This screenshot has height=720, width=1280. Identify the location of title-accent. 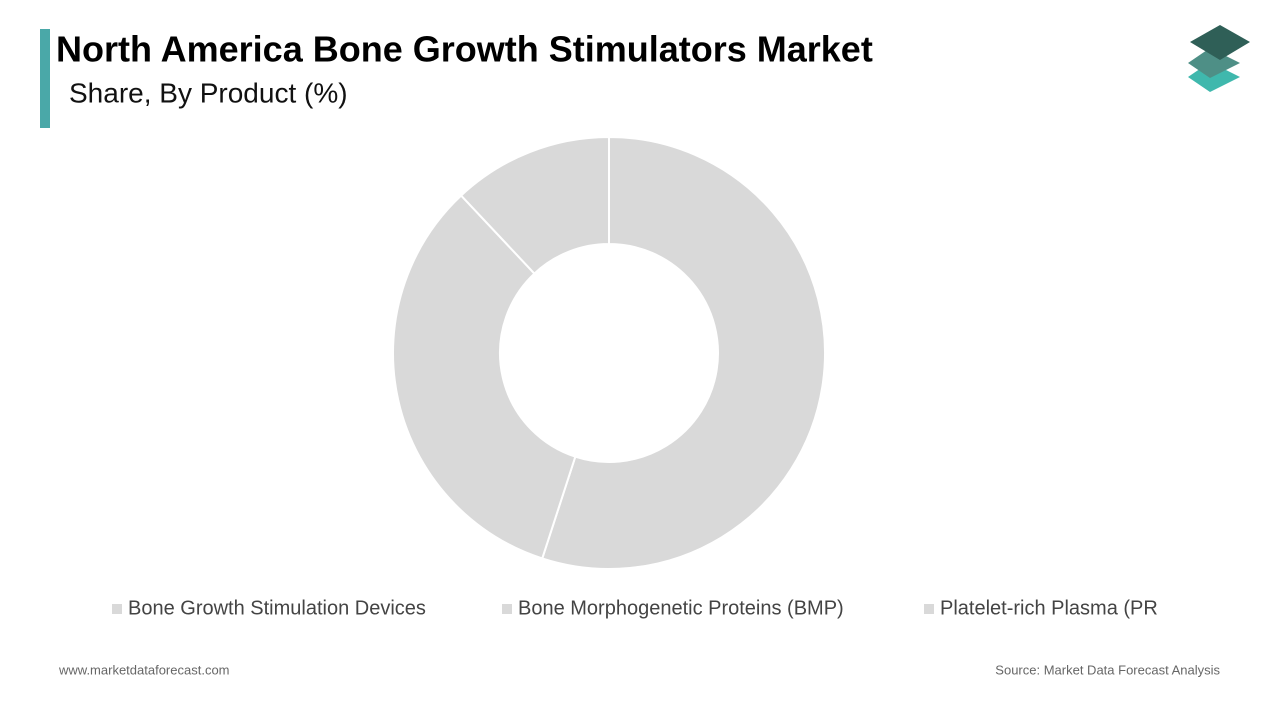
(45, 78).